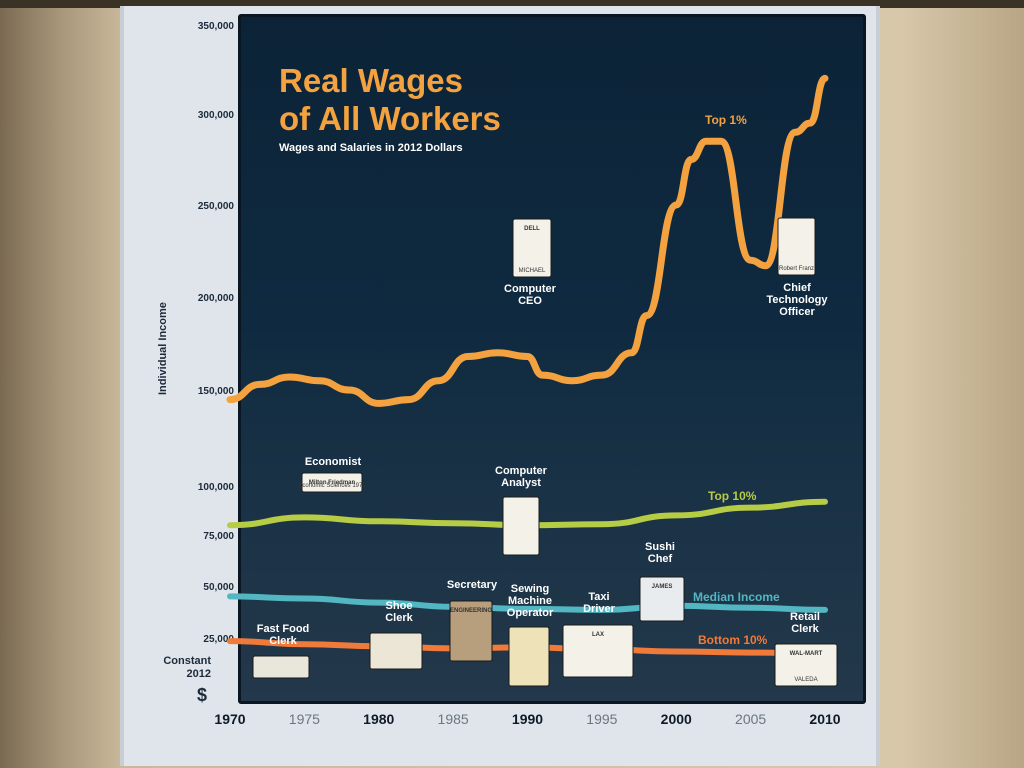  What do you see at coordinates (304, 719) in the screenshot?
I see `x-tick-label: 1975` at bounding box center [304, 719].